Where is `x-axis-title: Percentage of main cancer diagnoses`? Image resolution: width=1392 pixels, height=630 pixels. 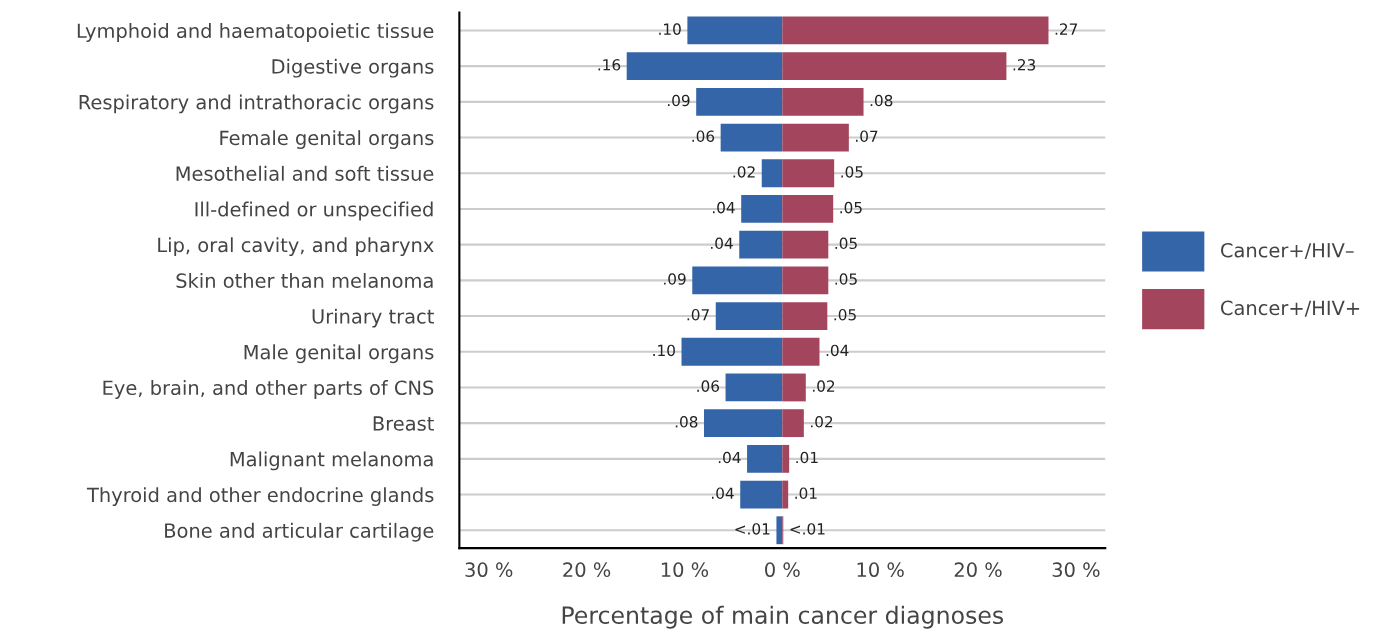
x-axis-title: Percentage of main cancer diagnoses is located at coordinates (783, 617).